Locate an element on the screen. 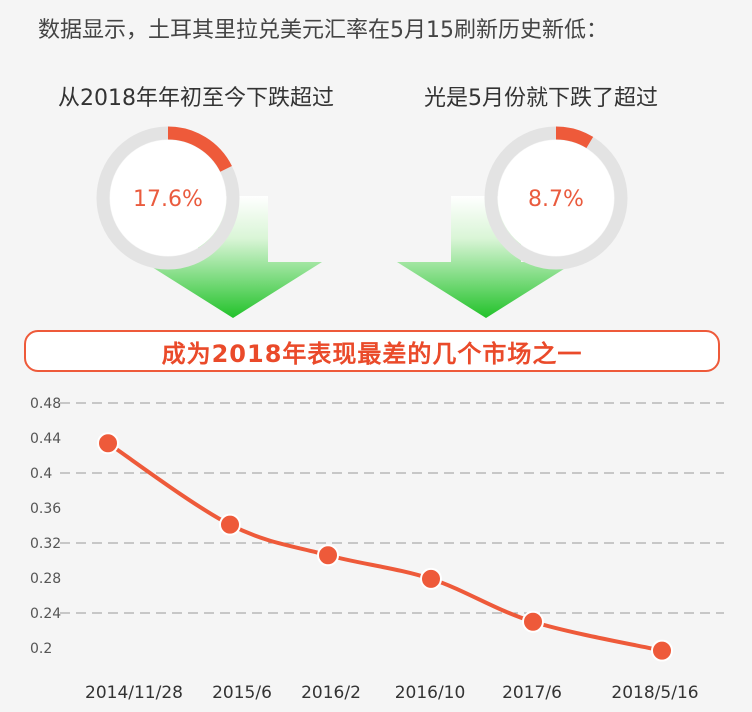 This screenshot has height=712, width=752. ring-may: 8.7% is located at coordinates (556, 198).